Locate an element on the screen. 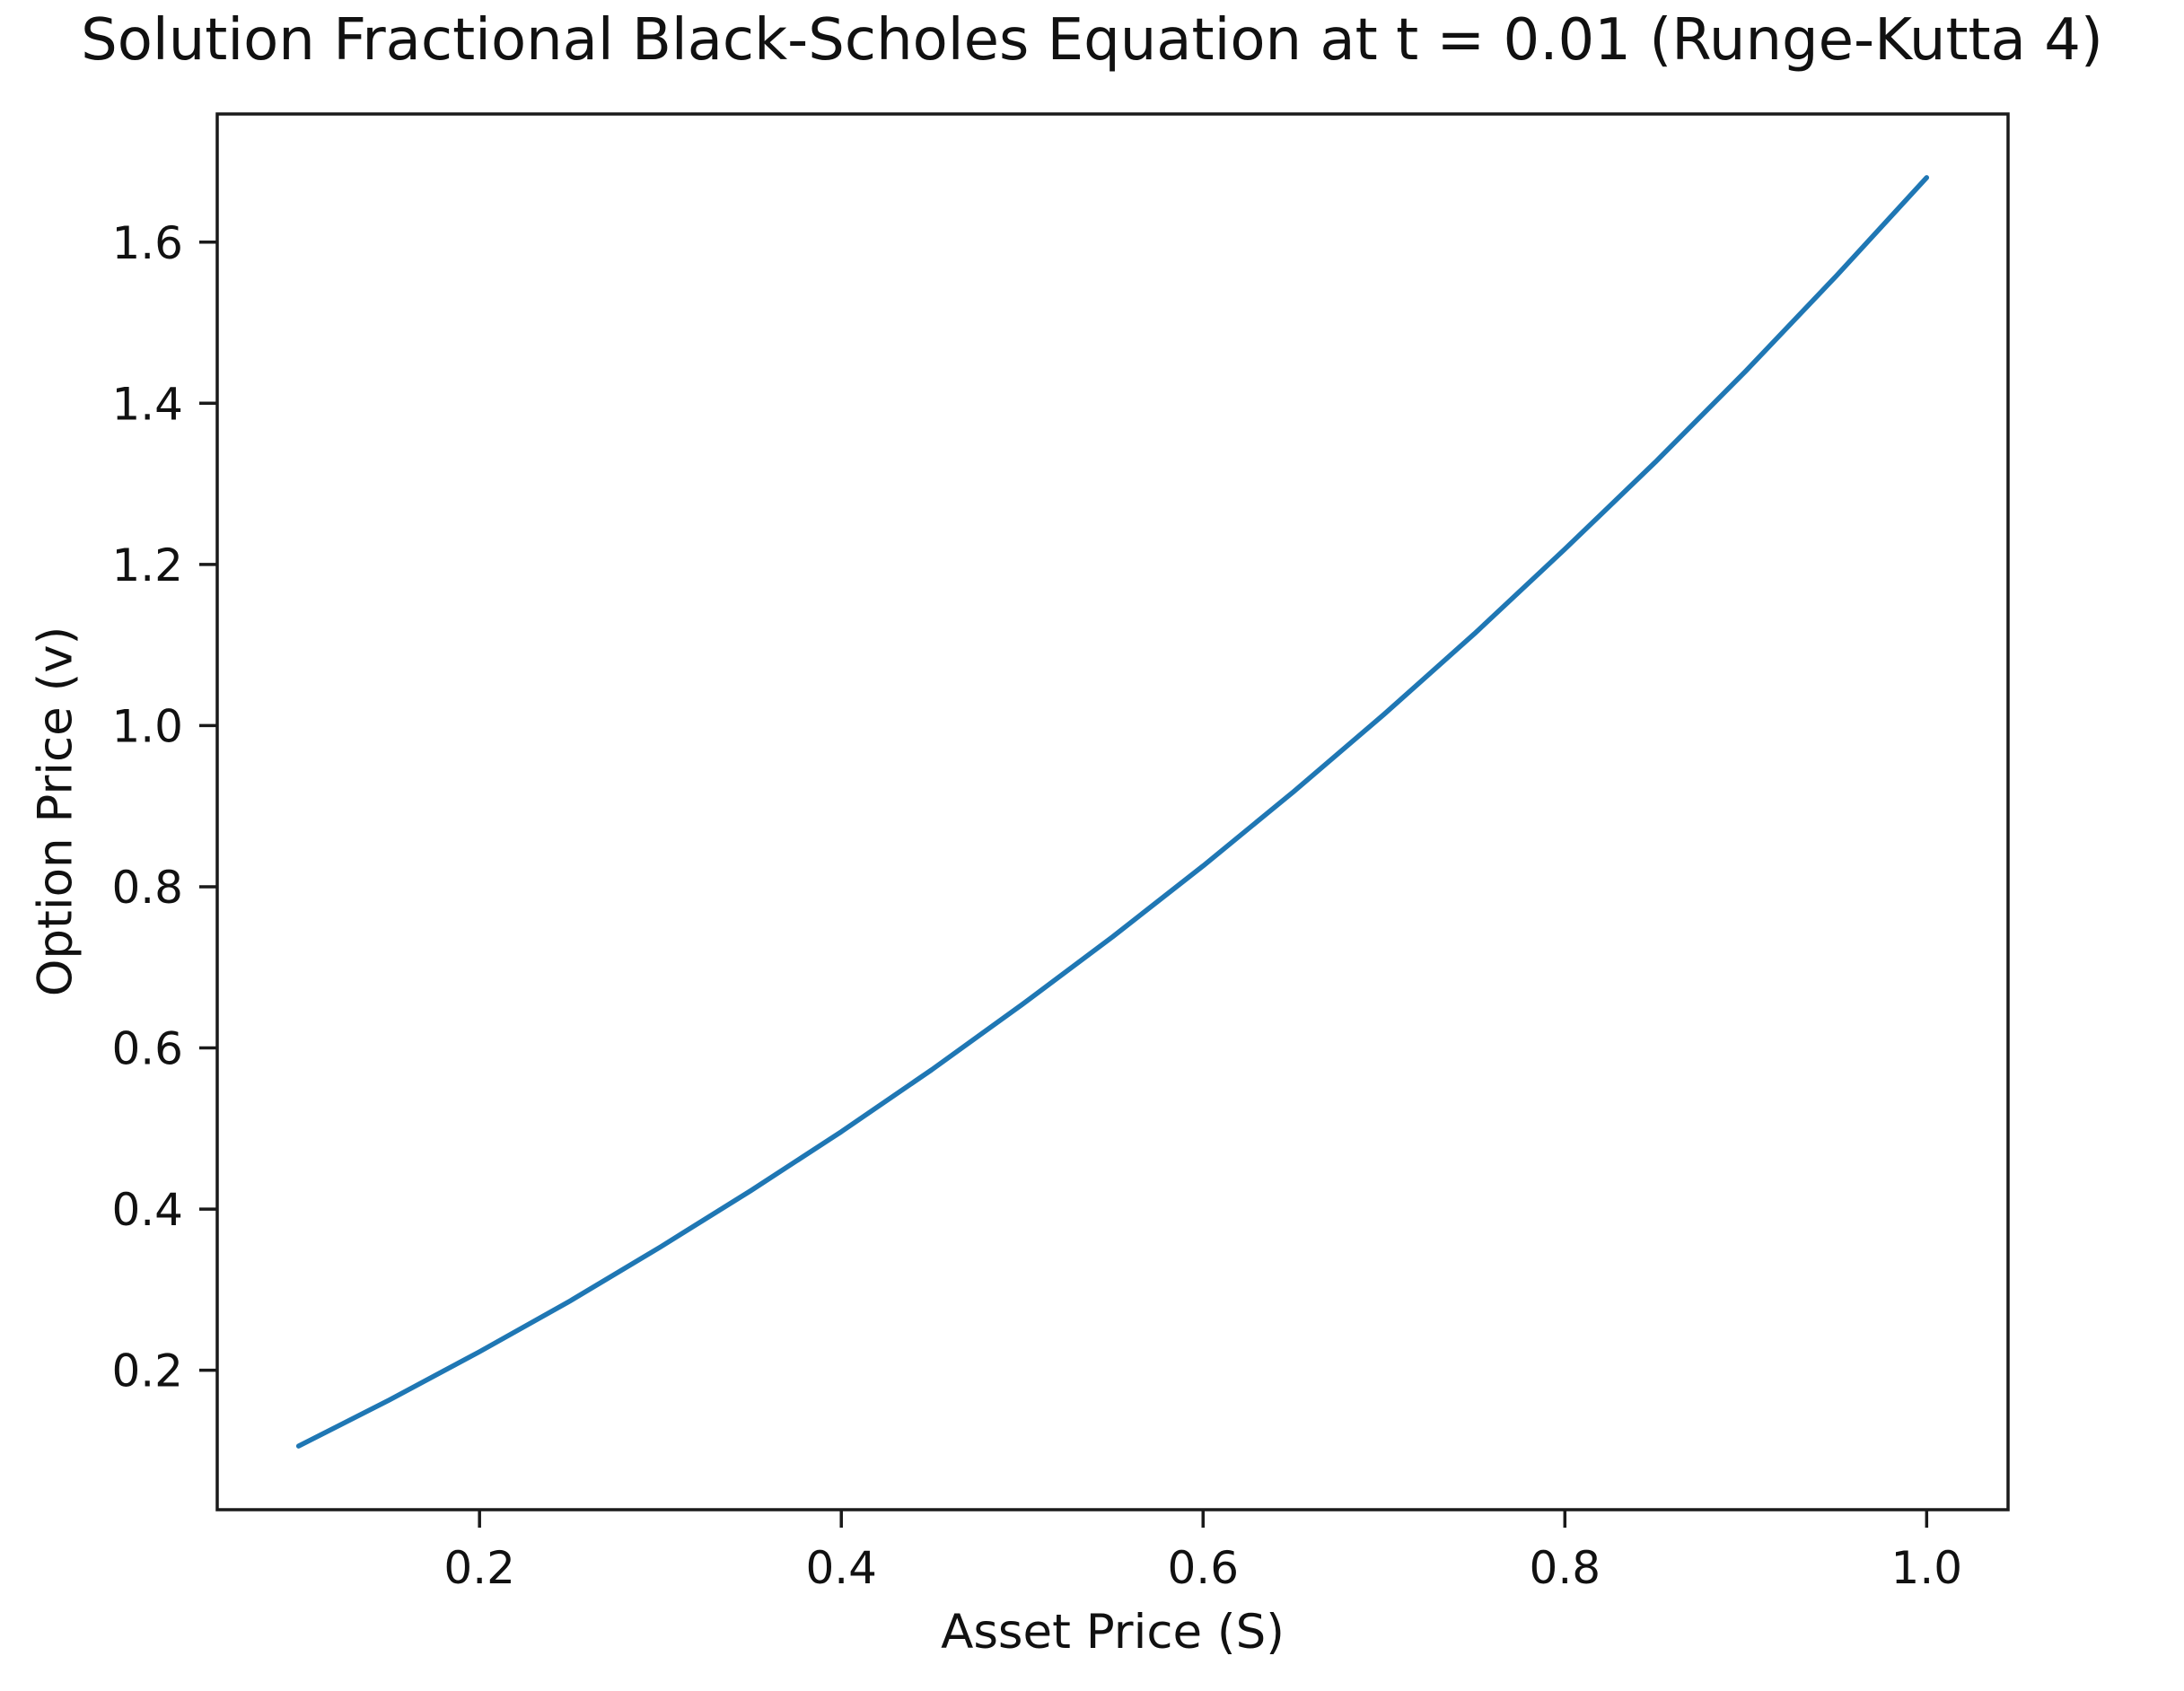  x-tick-label: 0.2 is located at coordinates (479, 1568).